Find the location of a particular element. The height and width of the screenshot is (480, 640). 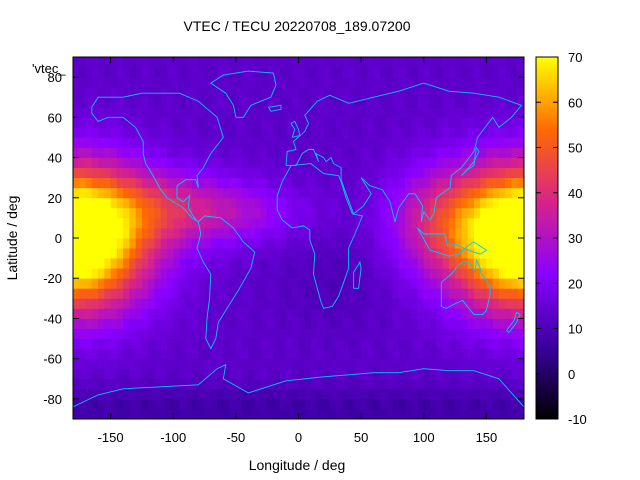

y-tick-label: 20 is located at coordinates (55, 198).